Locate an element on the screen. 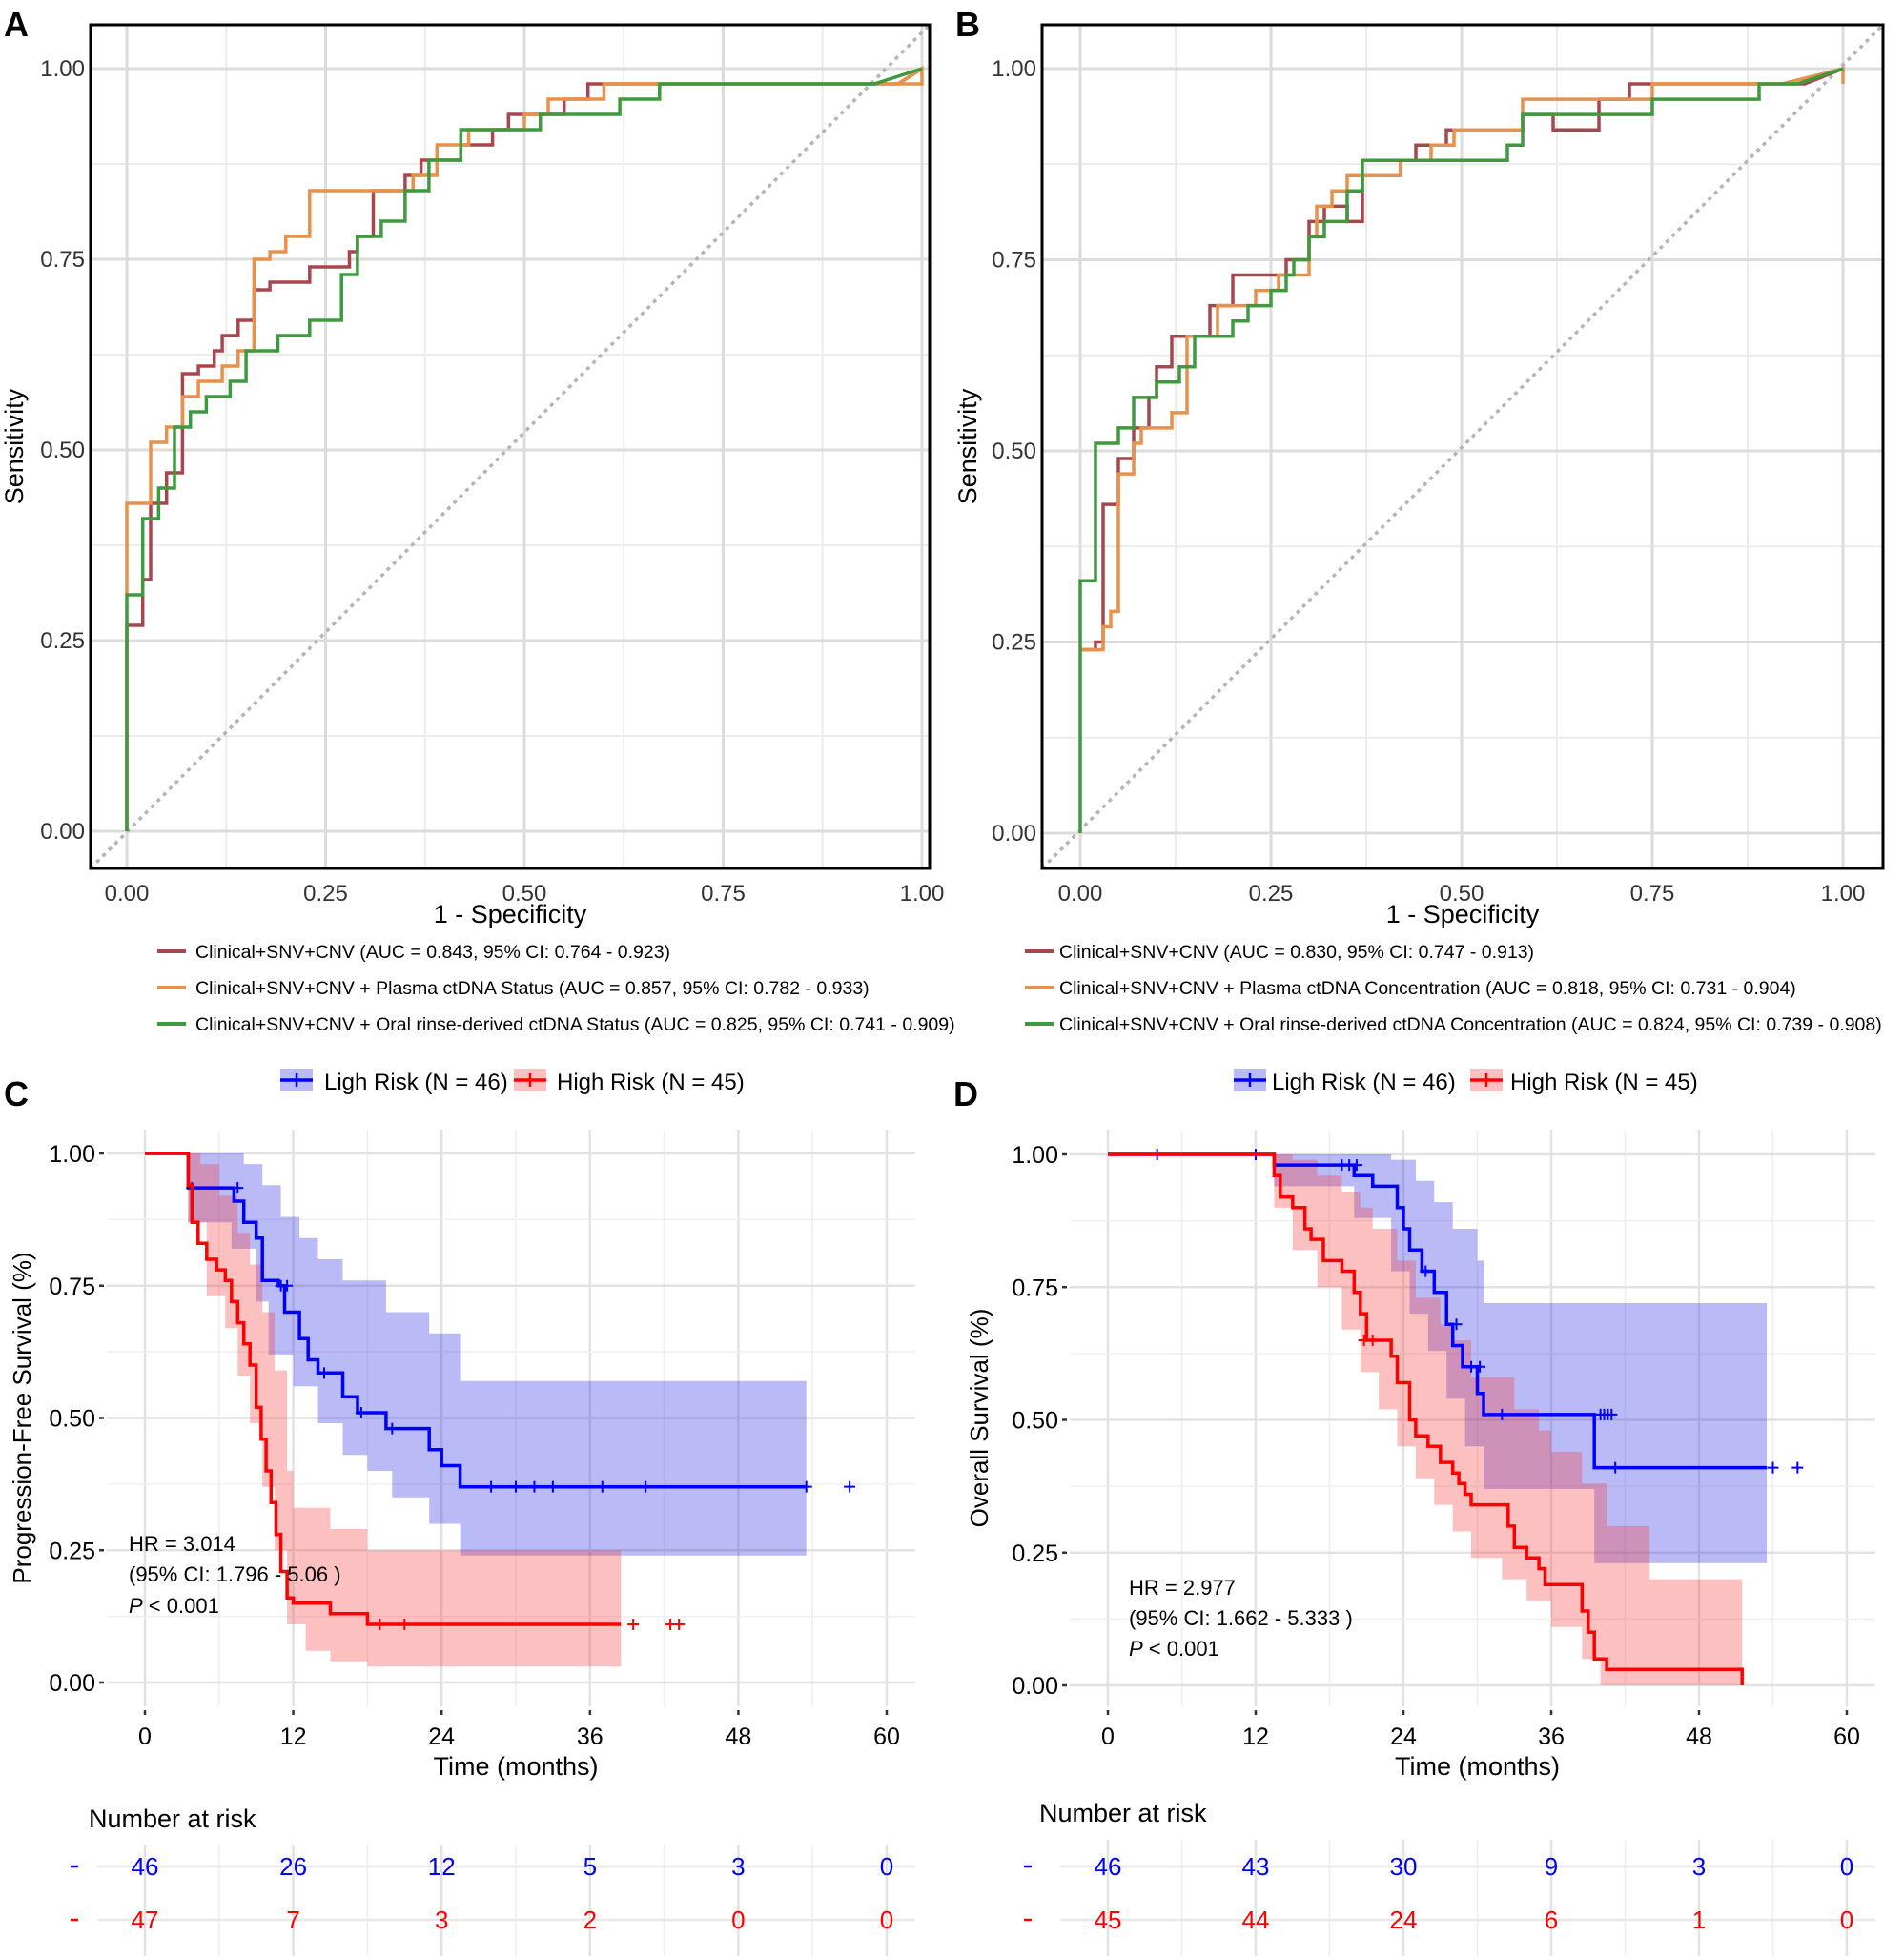  risk-count: 26 is located at coordinates (293, 1867).